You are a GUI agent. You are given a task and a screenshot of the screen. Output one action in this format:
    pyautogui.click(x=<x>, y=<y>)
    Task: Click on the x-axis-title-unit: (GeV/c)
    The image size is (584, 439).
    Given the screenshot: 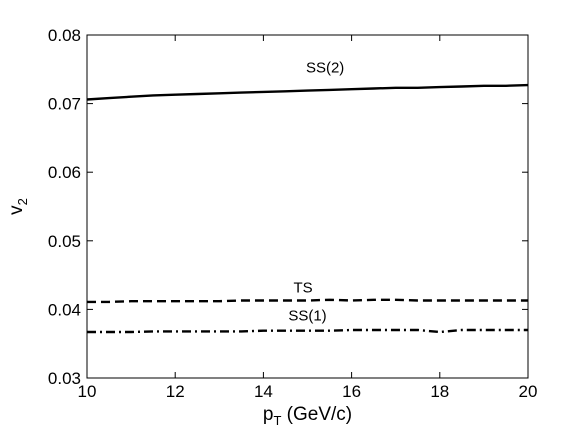 What is the action you would take?
    pyautogui.click(x=316, y=414)
    